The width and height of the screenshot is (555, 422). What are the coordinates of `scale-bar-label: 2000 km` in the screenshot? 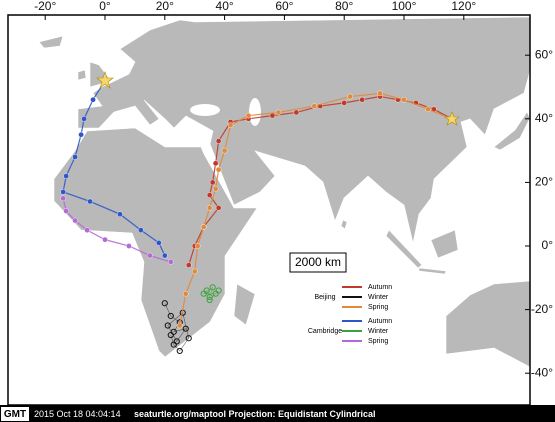 It's located at (318, 262).